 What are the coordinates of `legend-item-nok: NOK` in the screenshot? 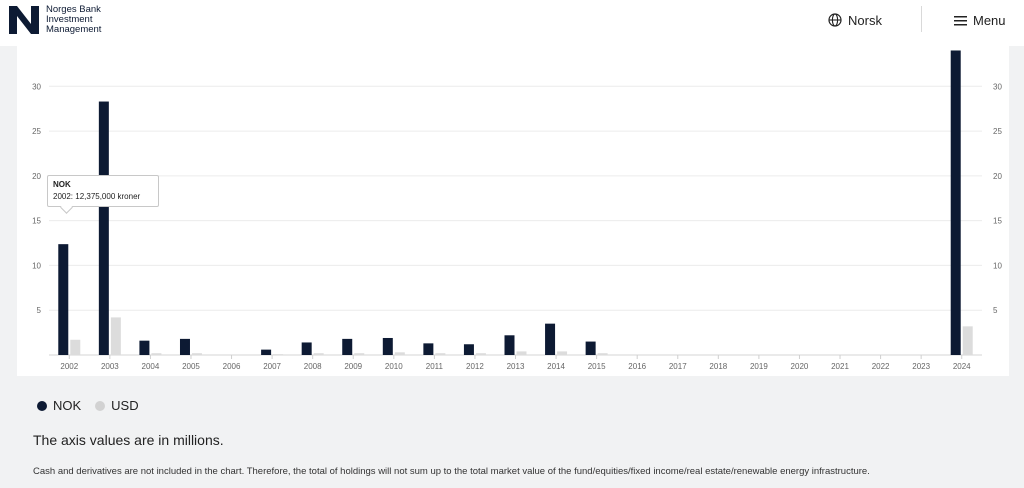 It's located at (59, 405).